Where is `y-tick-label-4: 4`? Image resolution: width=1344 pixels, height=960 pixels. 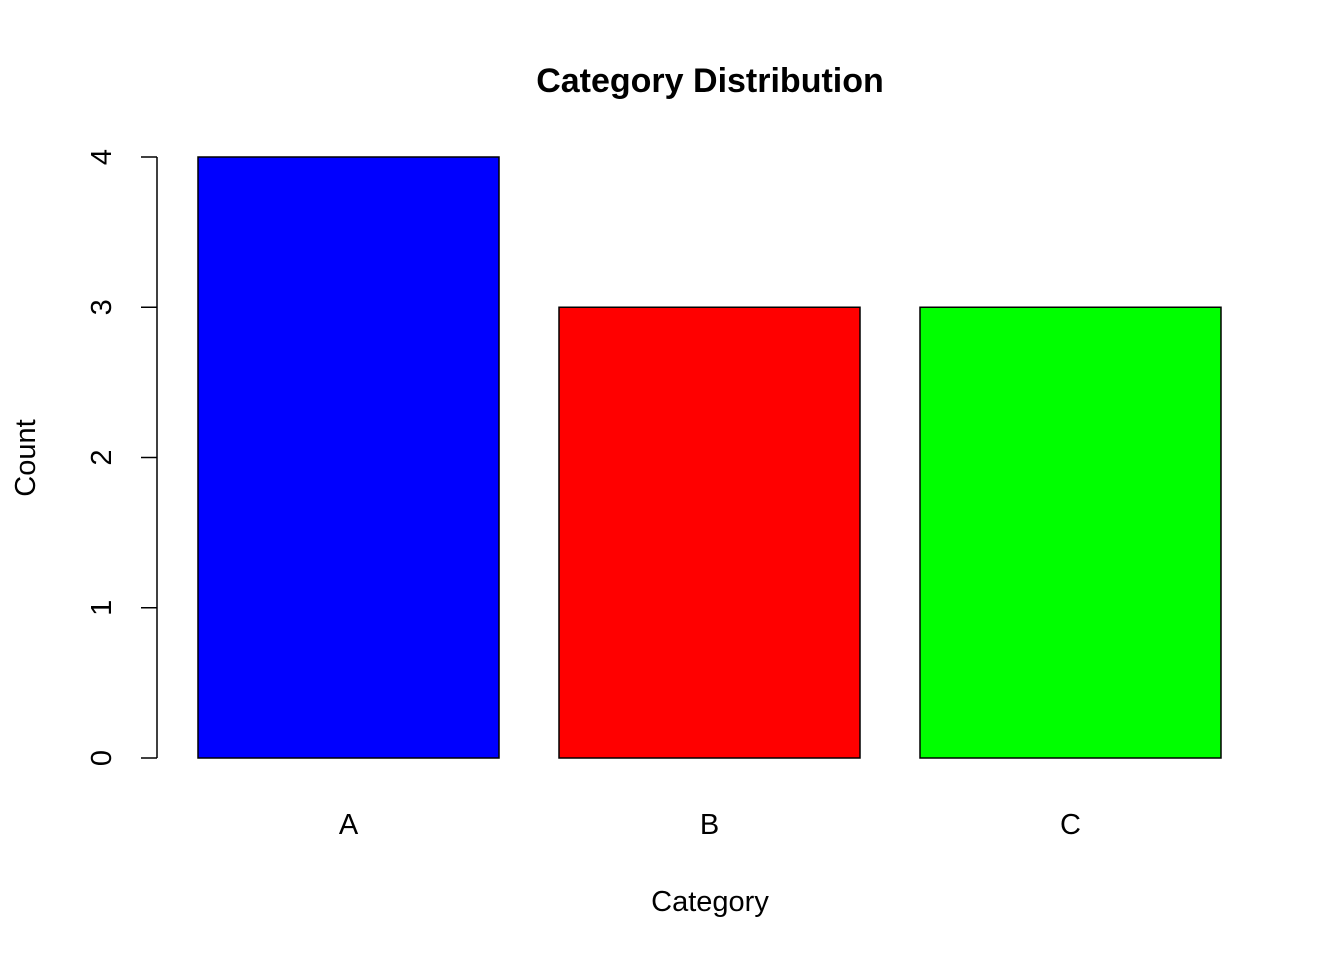
y-tick-label-4: 4 is located at coordinates (102, 157).